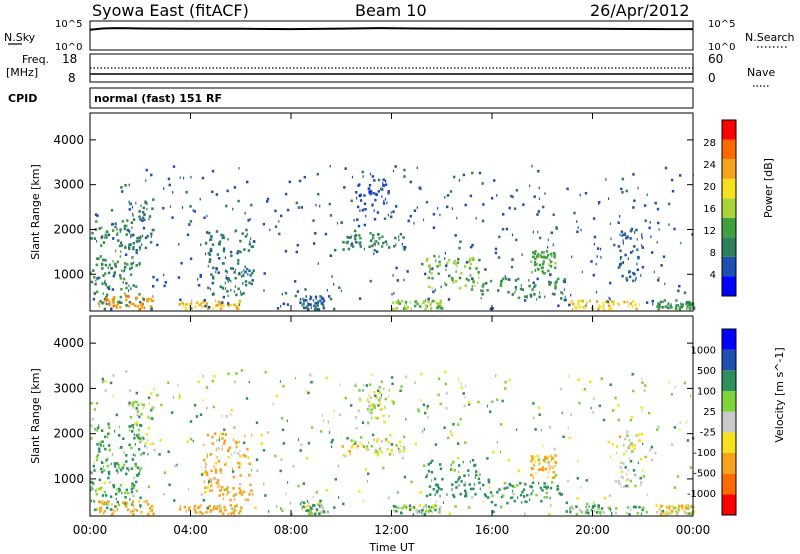  I want to click on noise-sky-label: N.Sky, so click(20, 37).